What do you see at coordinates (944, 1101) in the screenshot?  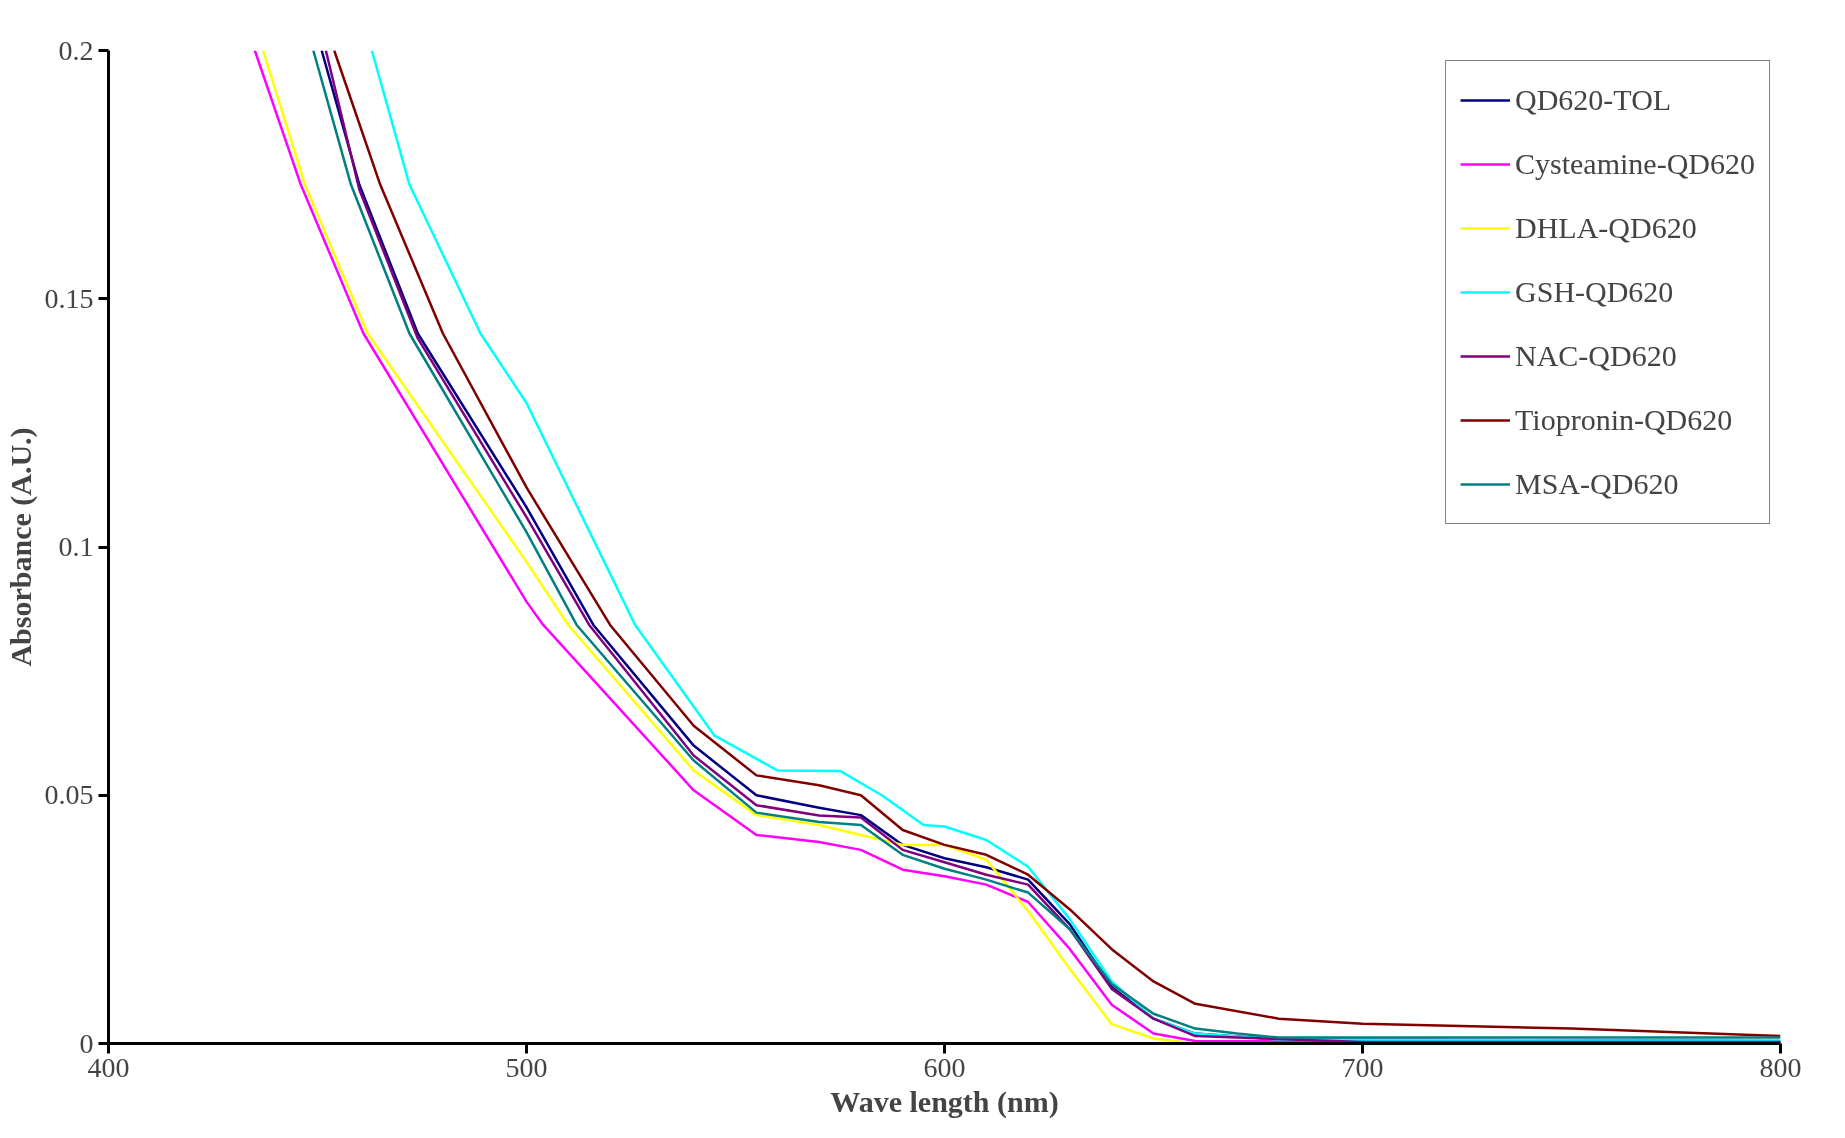 I see `x-axis-title: Wave length (nm)` at bounding box center [944, 1101].